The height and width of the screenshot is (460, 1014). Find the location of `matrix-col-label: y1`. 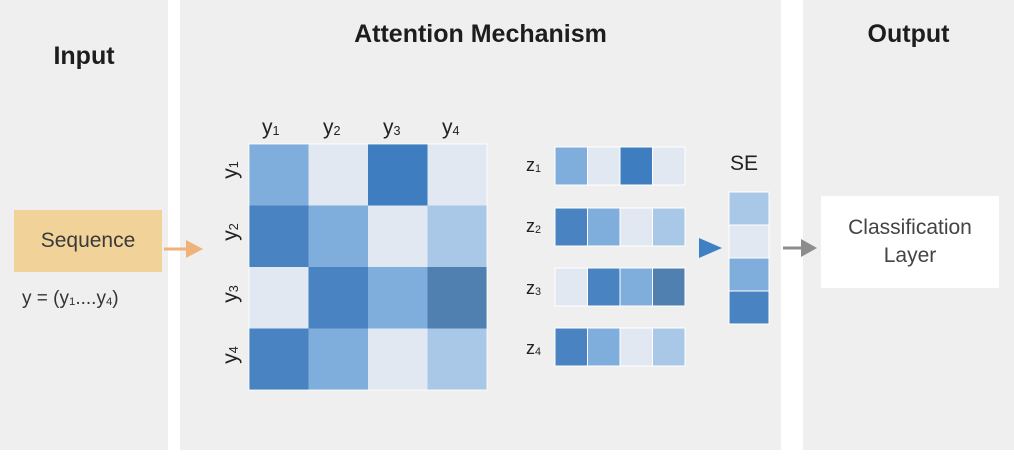

matrix-col-label: y1 is located at coordinates (271, 127).